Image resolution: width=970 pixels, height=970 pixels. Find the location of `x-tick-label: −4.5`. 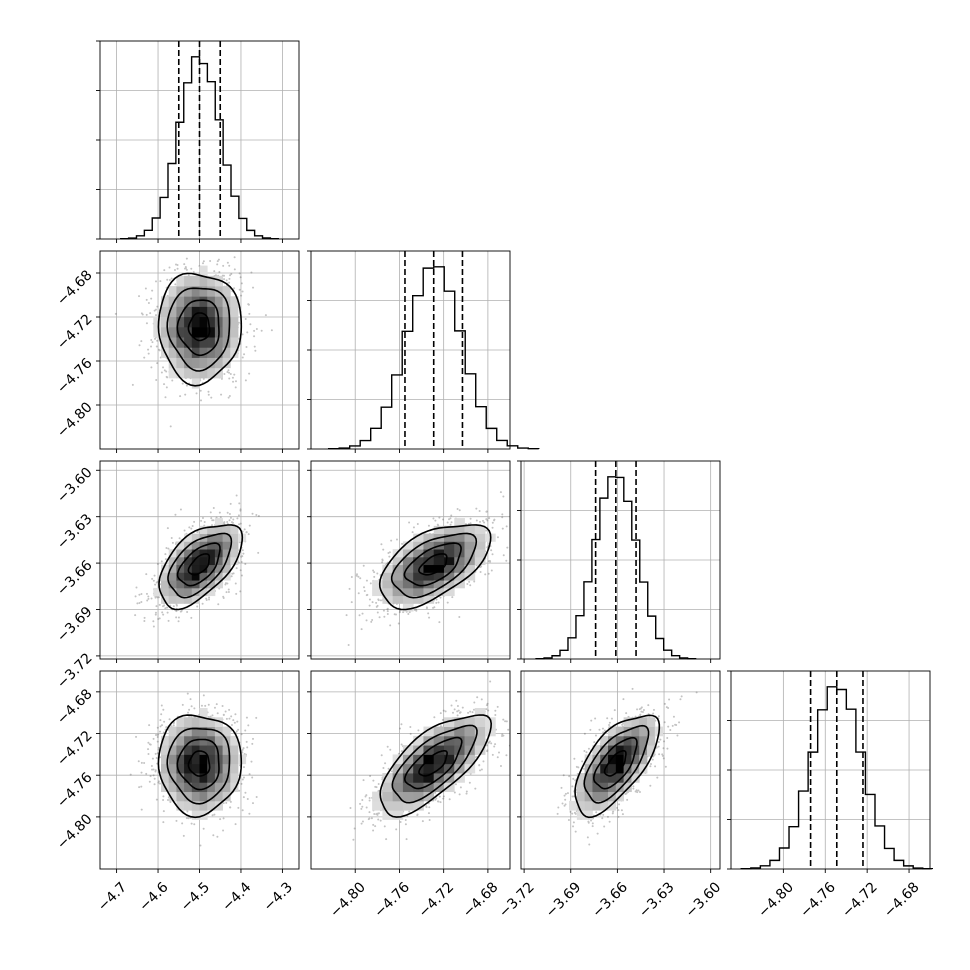

x-tick-label: −4.5 is located at coordinates (195, 896).